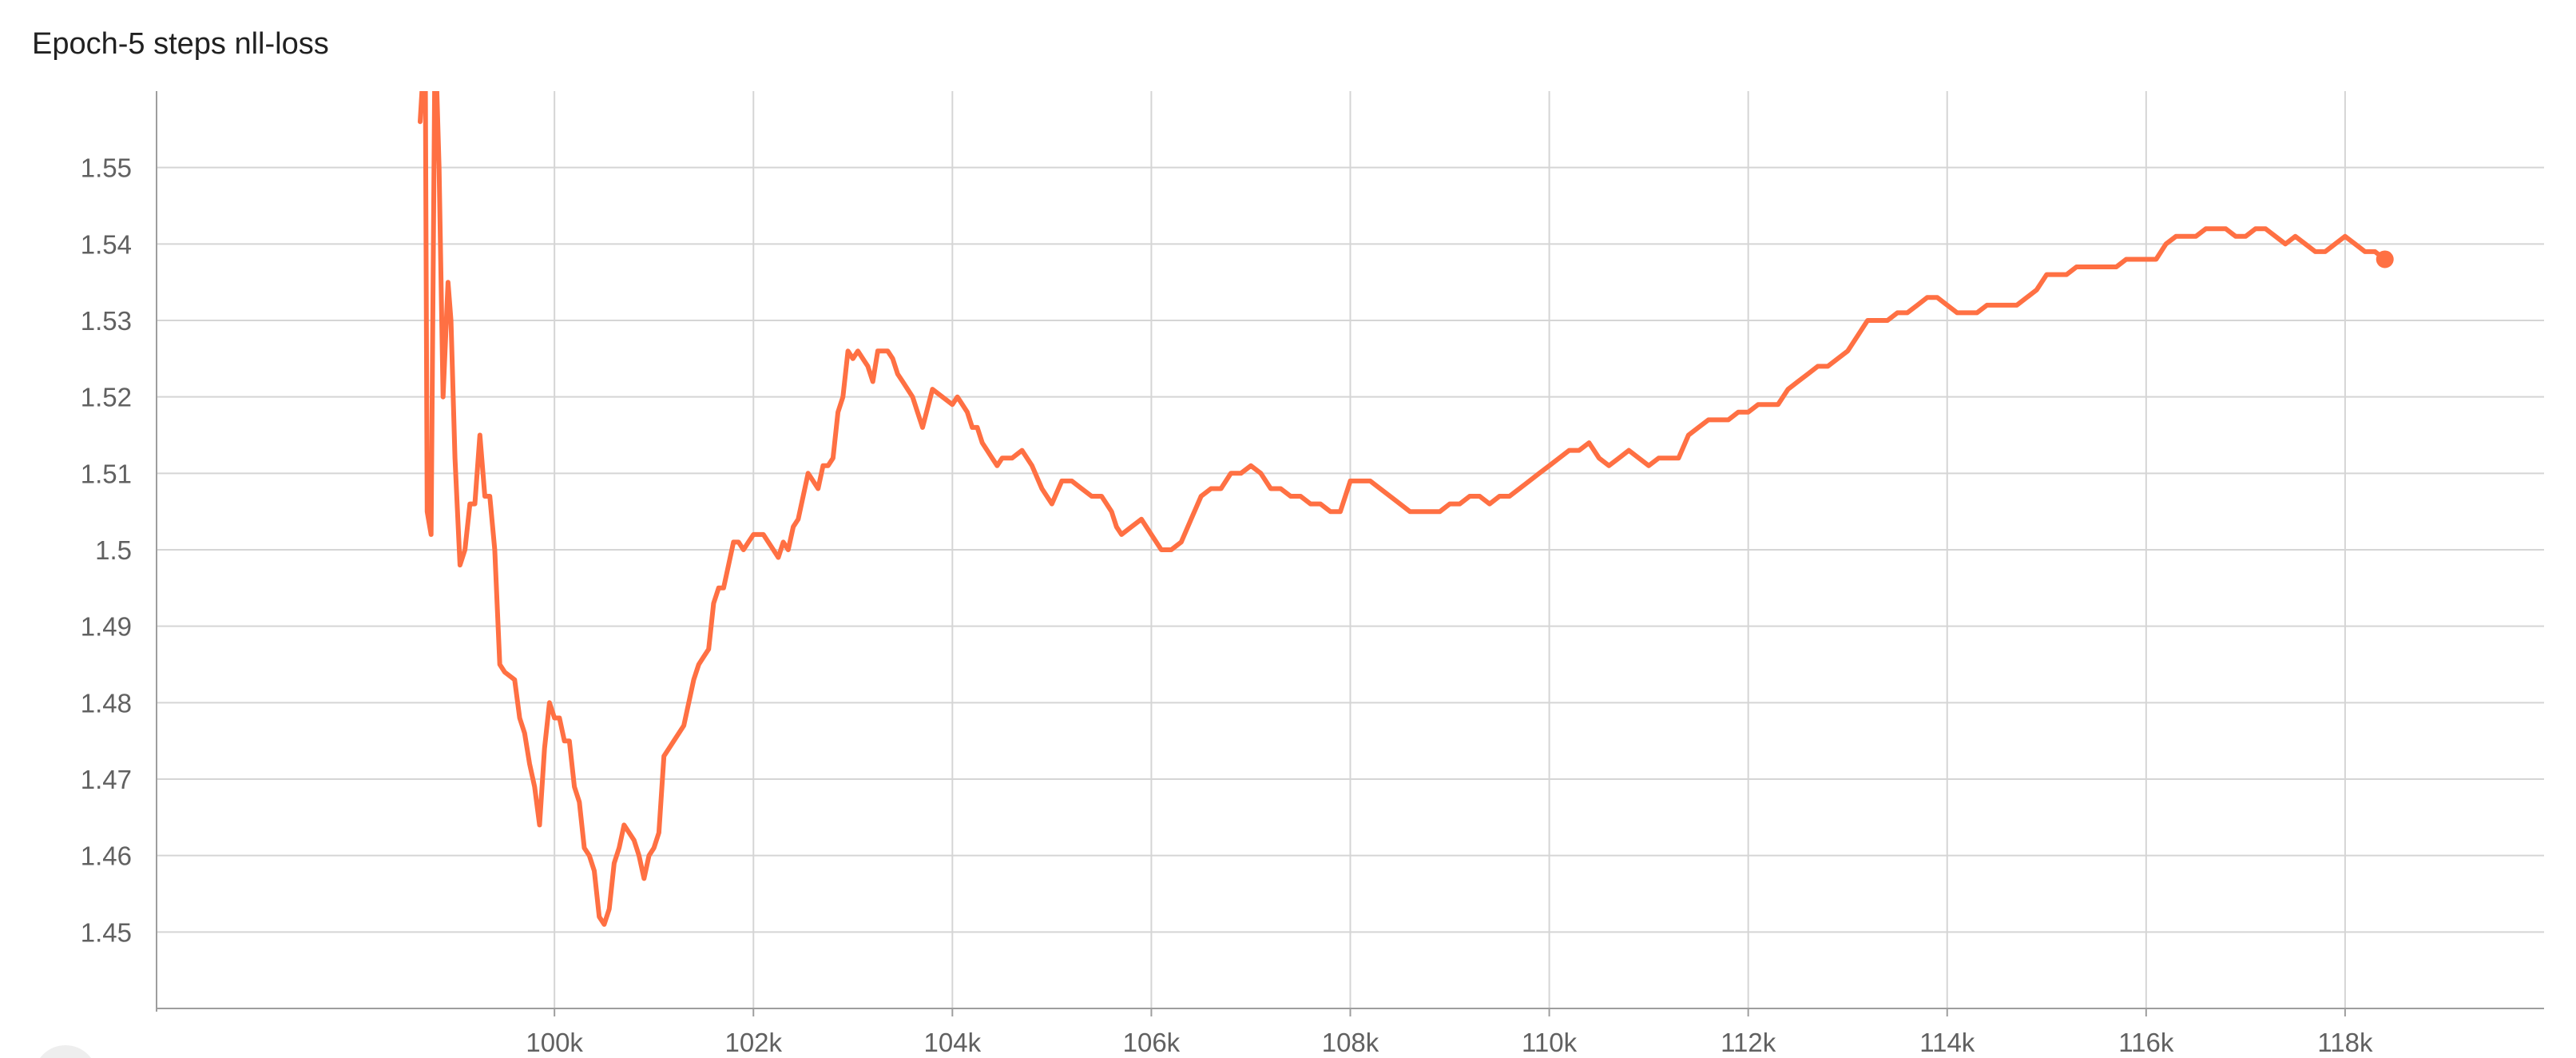 This screenshot has height=1058, width=2576. I want to click on x-tick-label: 118k, so click(2345, 1042).